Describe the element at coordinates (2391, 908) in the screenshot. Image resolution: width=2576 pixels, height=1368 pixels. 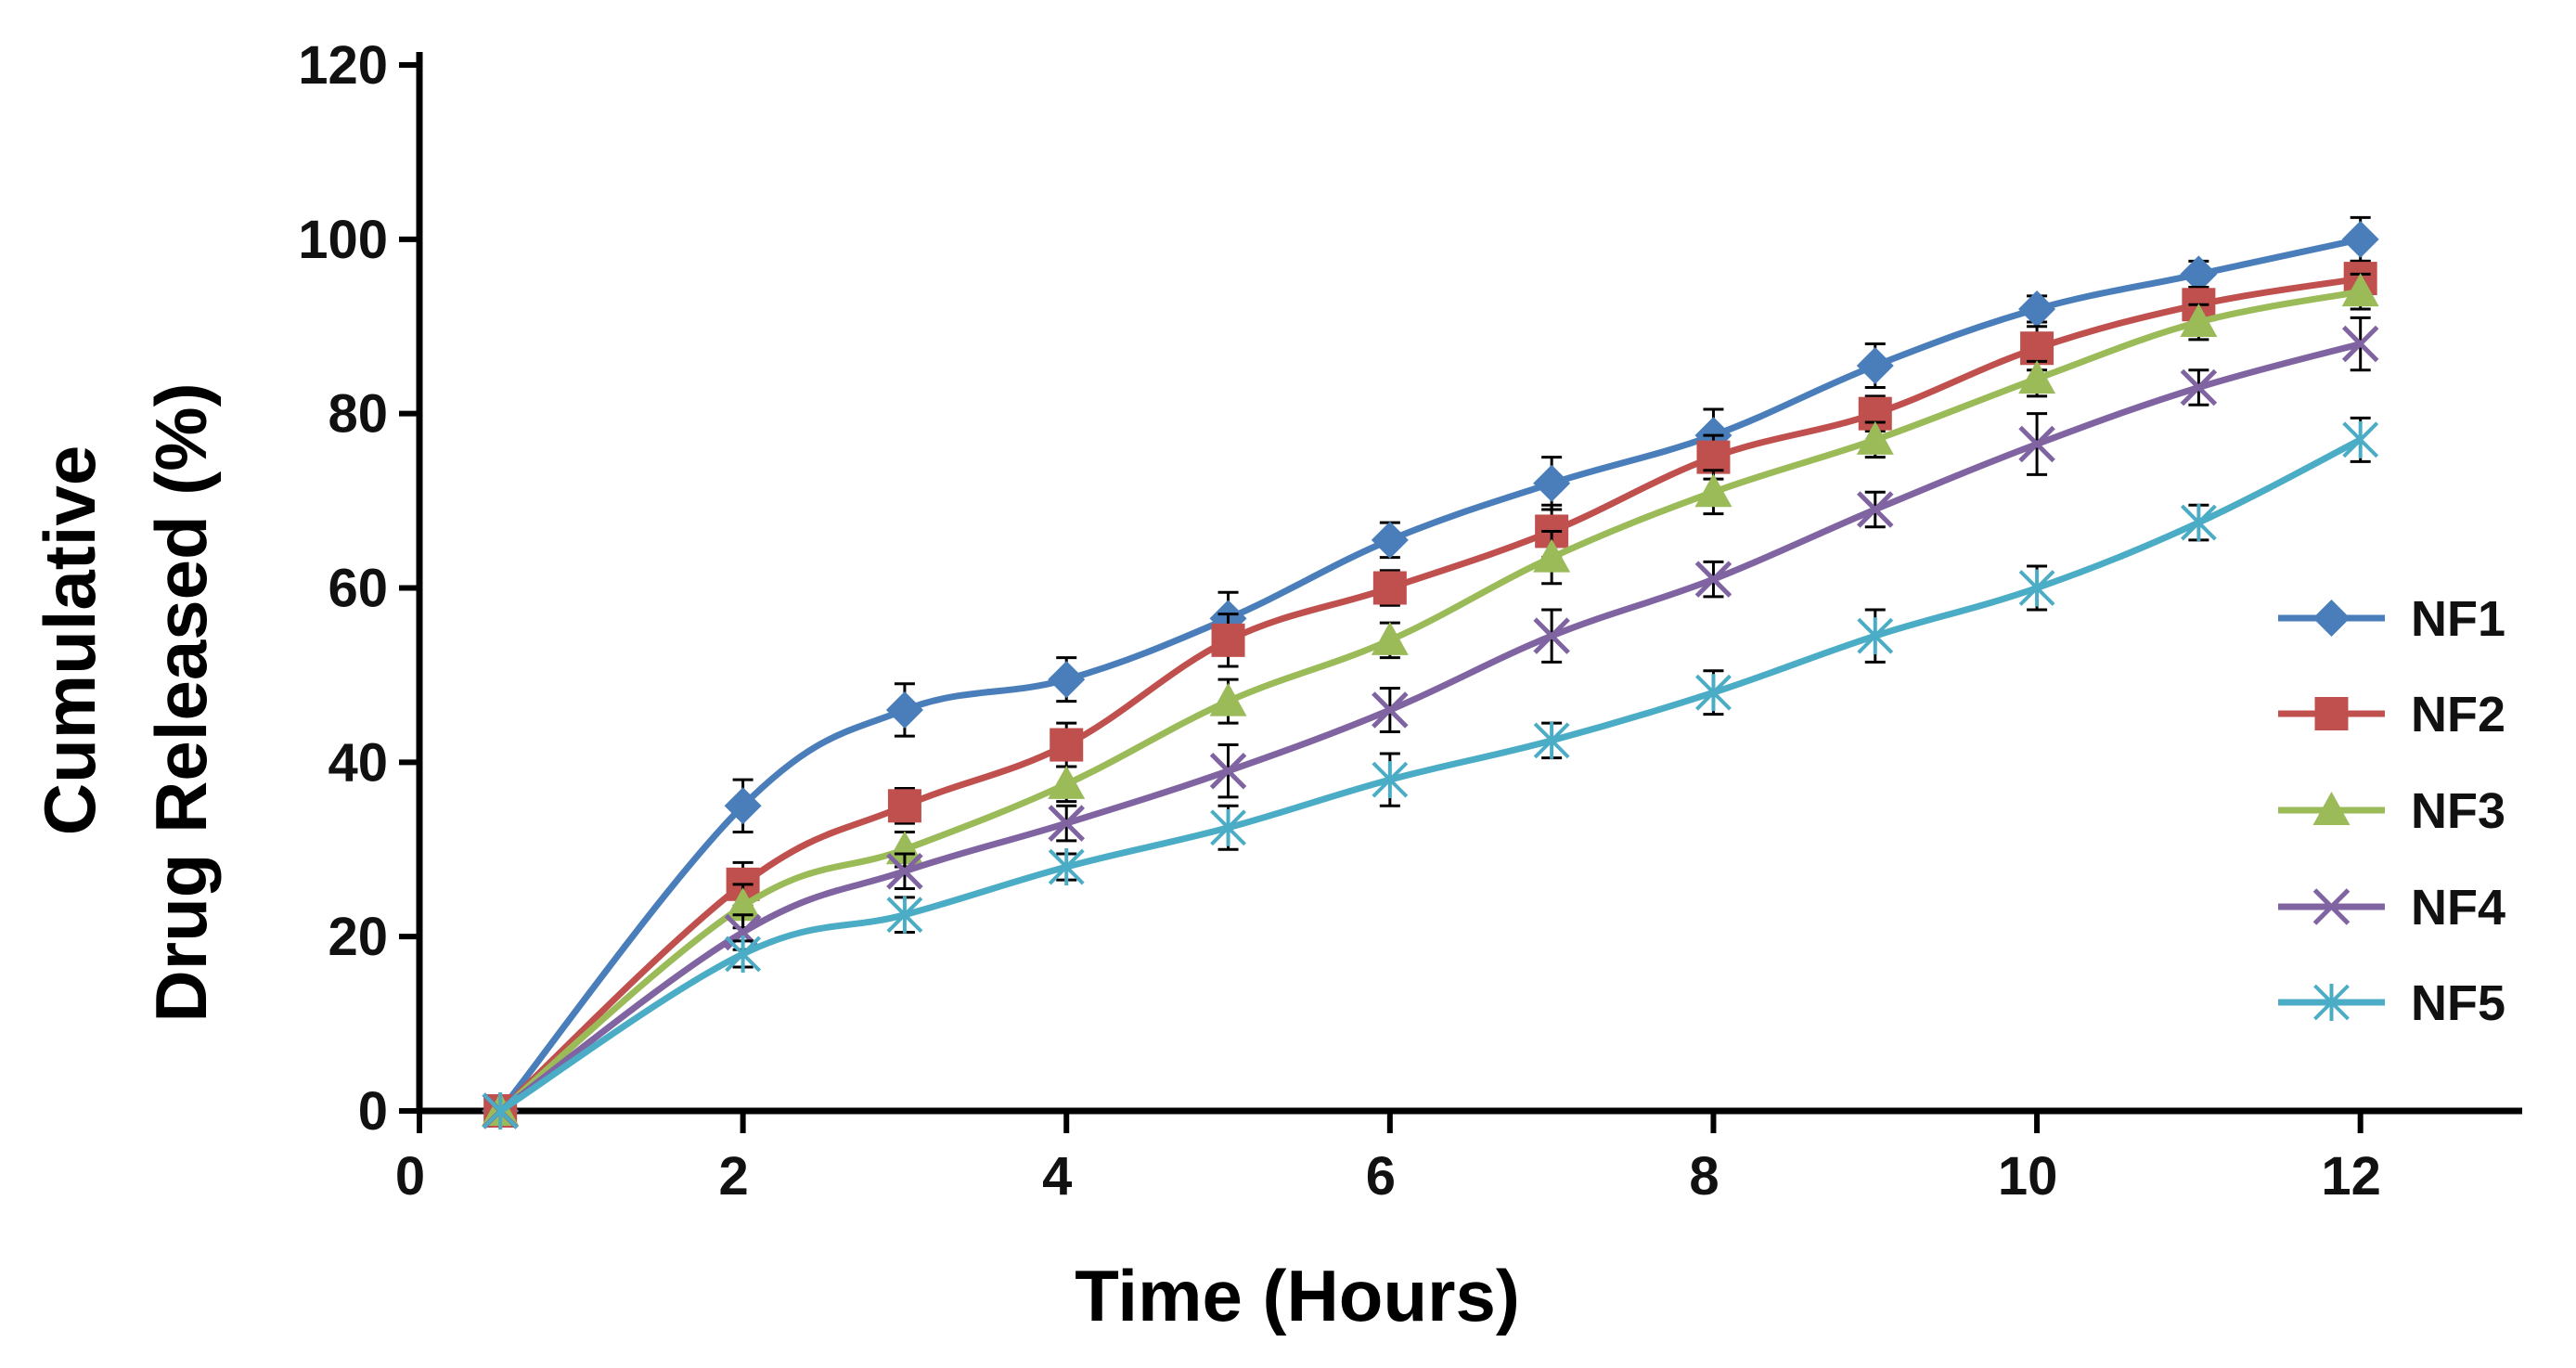
I see `legend-item-nf4: NF4` at that location.